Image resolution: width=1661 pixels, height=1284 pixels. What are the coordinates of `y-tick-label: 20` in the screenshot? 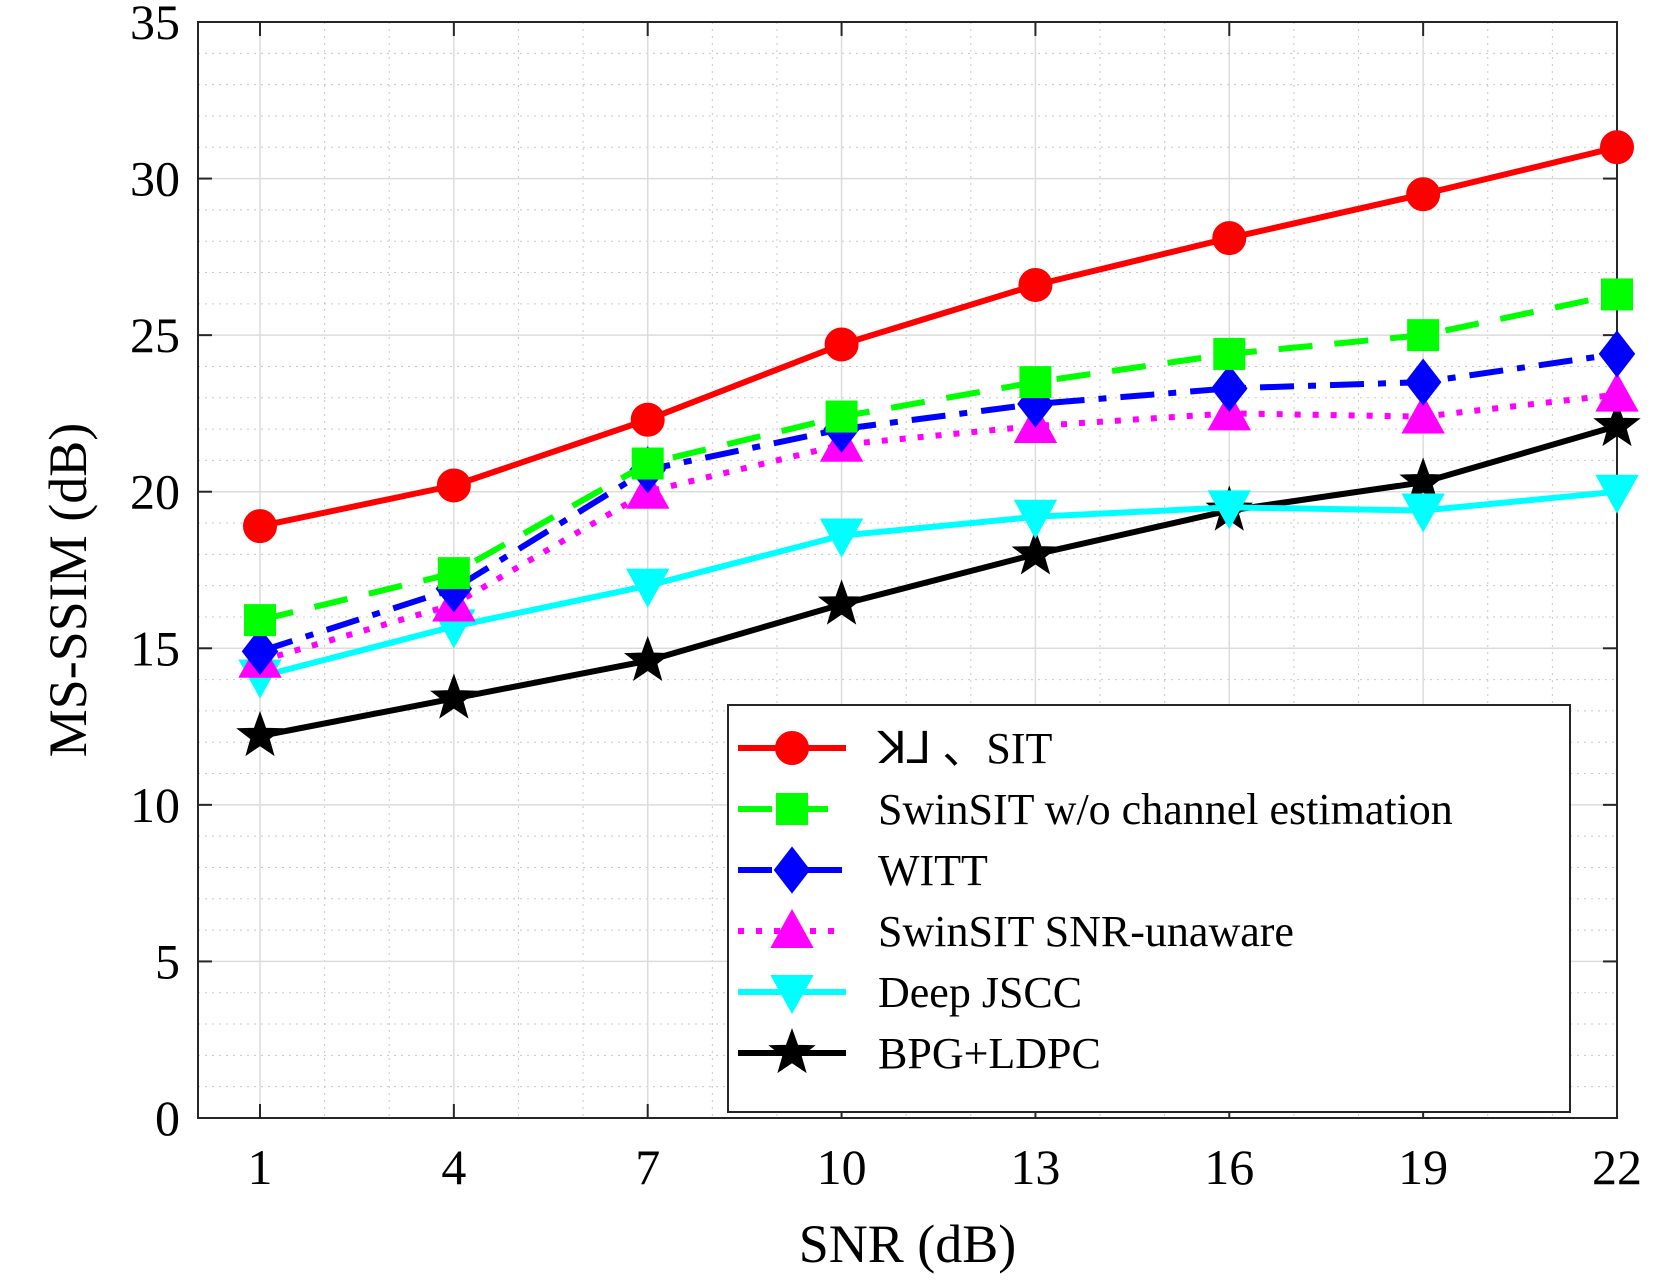 It's located at (155, 492).